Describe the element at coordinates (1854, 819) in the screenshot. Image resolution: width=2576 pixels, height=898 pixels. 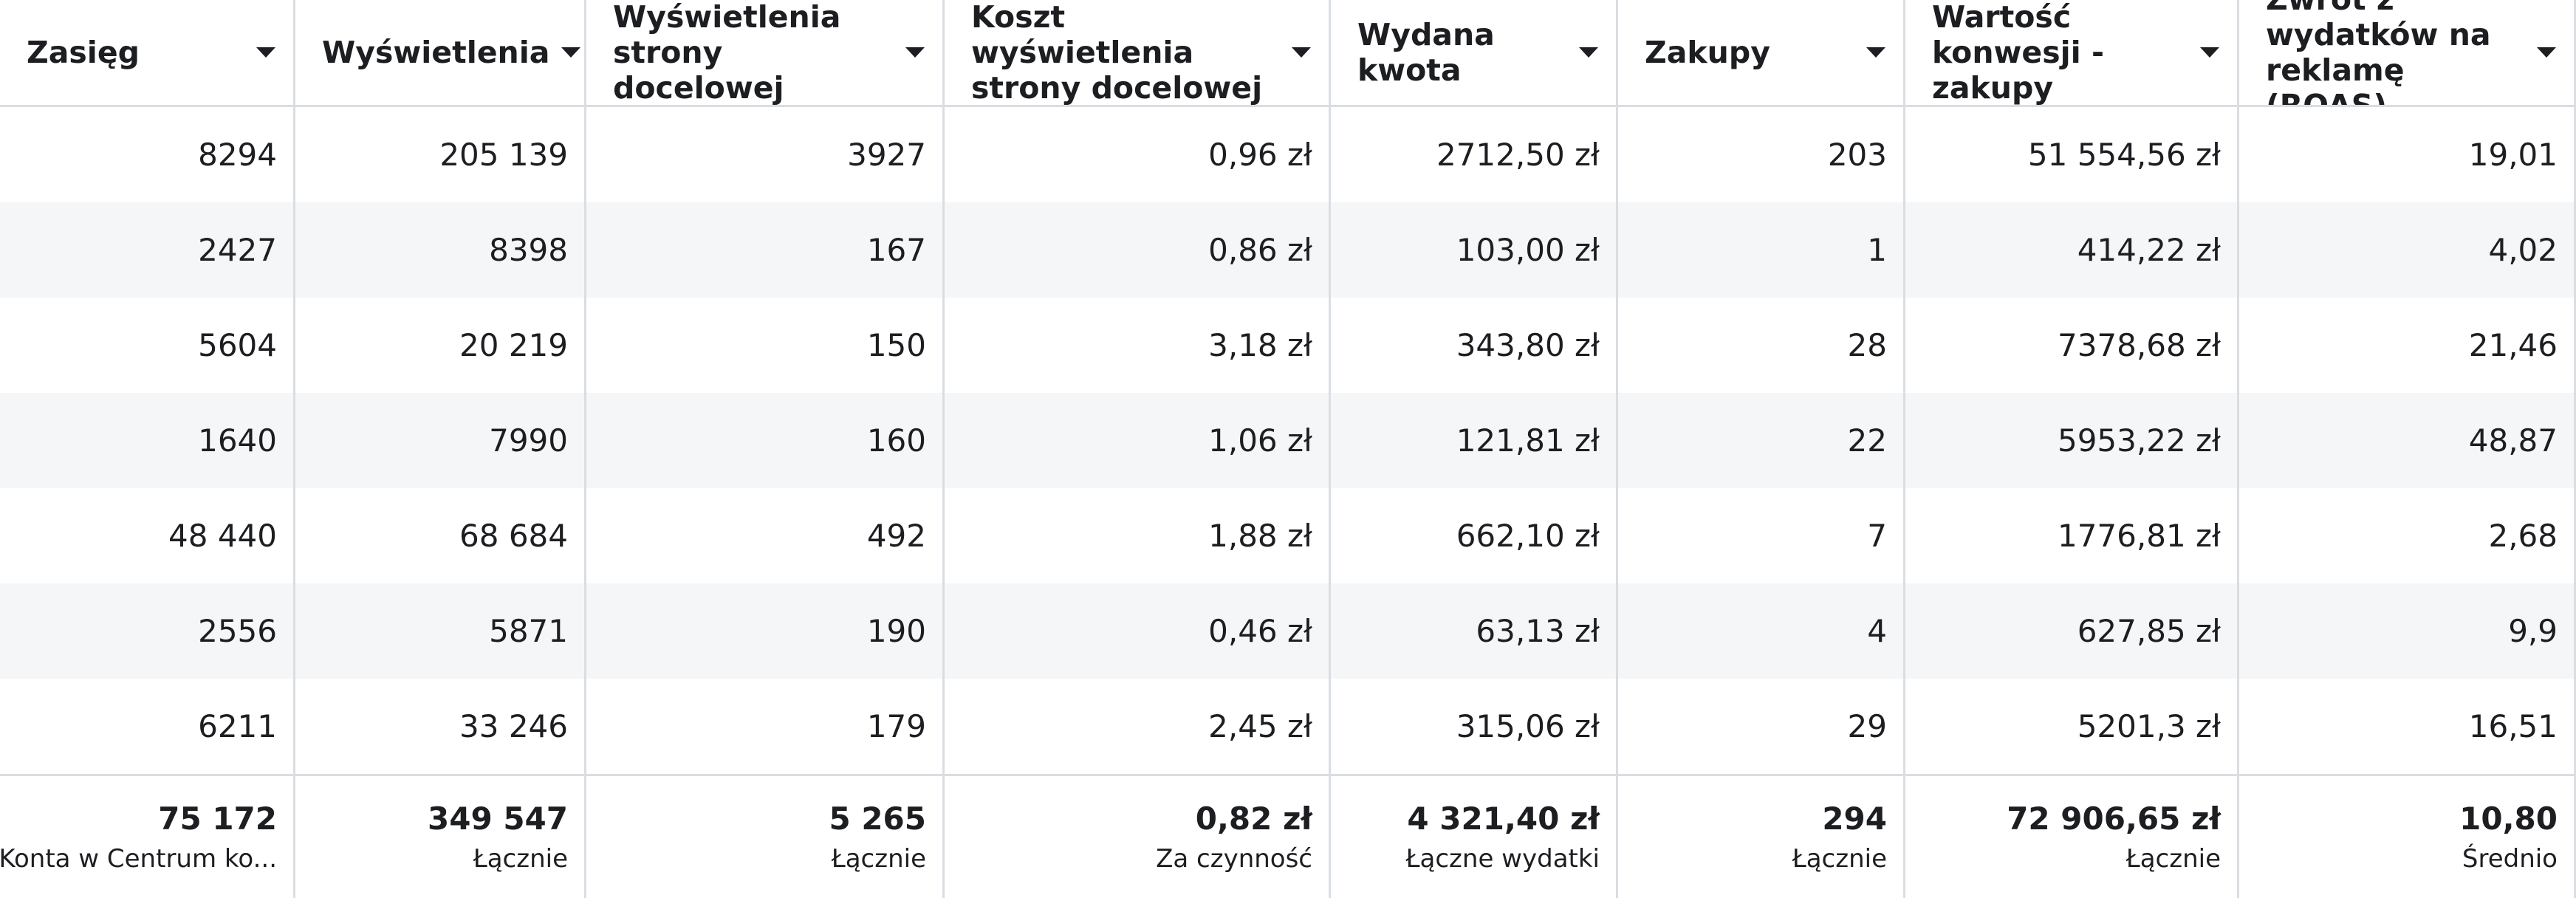
I see `total-value: 294` at that location.